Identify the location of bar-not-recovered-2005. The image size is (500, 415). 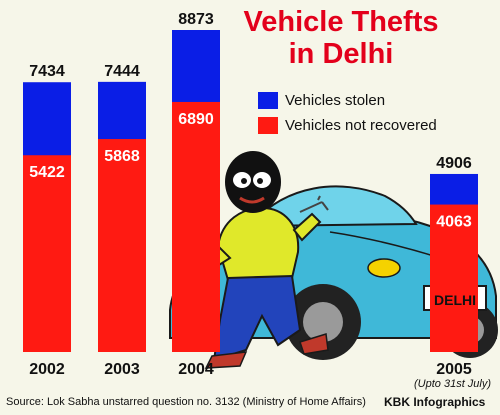
(454, 278).